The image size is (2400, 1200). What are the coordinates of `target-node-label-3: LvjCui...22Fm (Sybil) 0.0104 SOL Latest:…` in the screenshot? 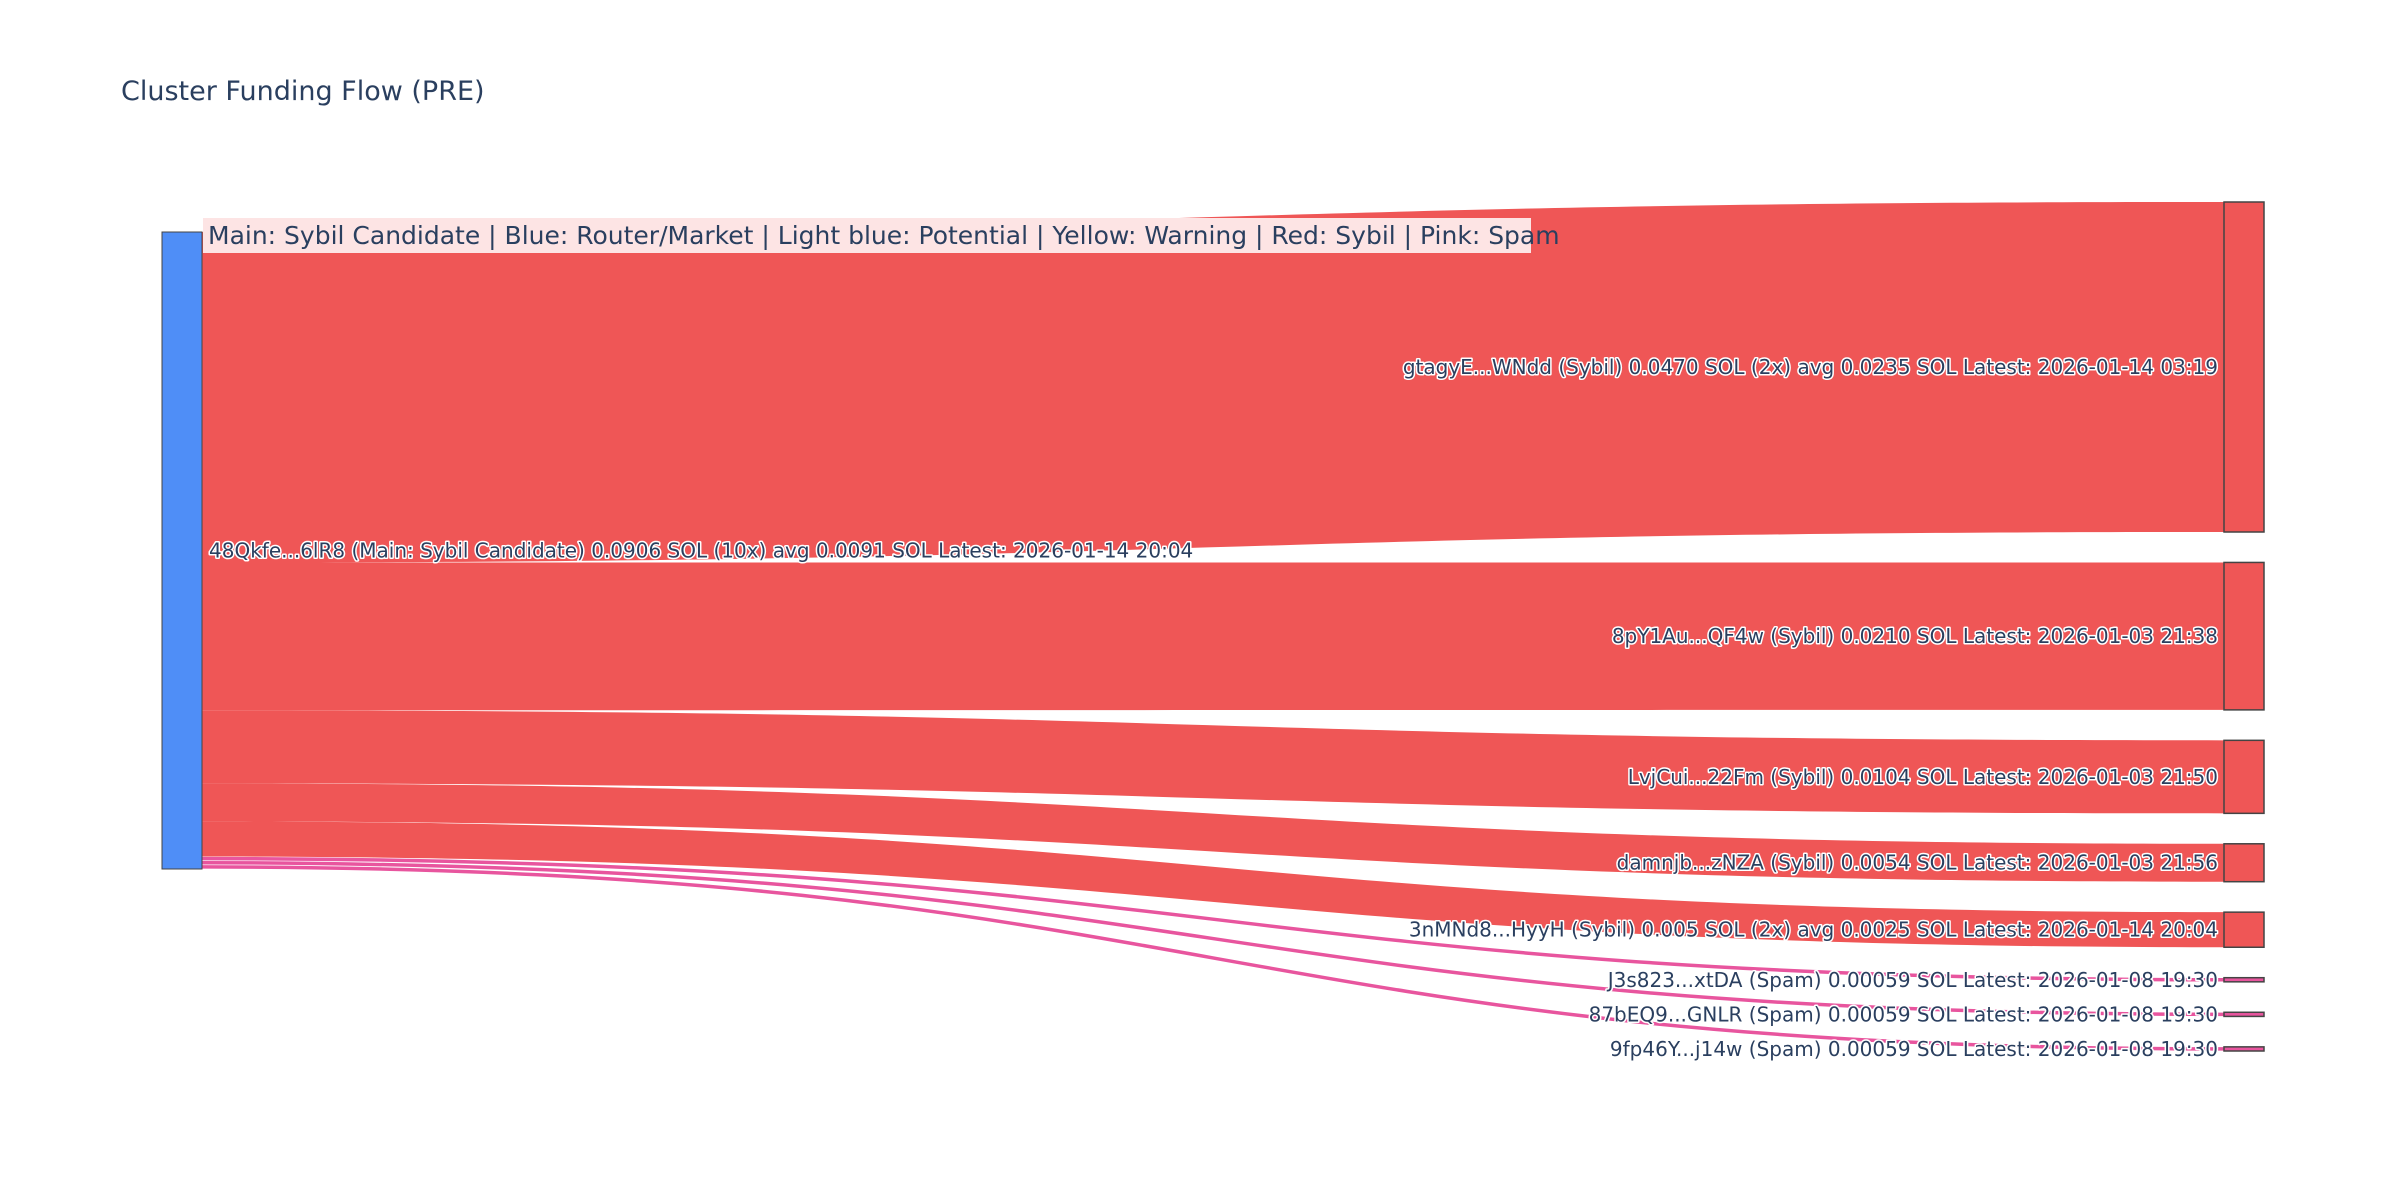 It's located at (1923, 777).